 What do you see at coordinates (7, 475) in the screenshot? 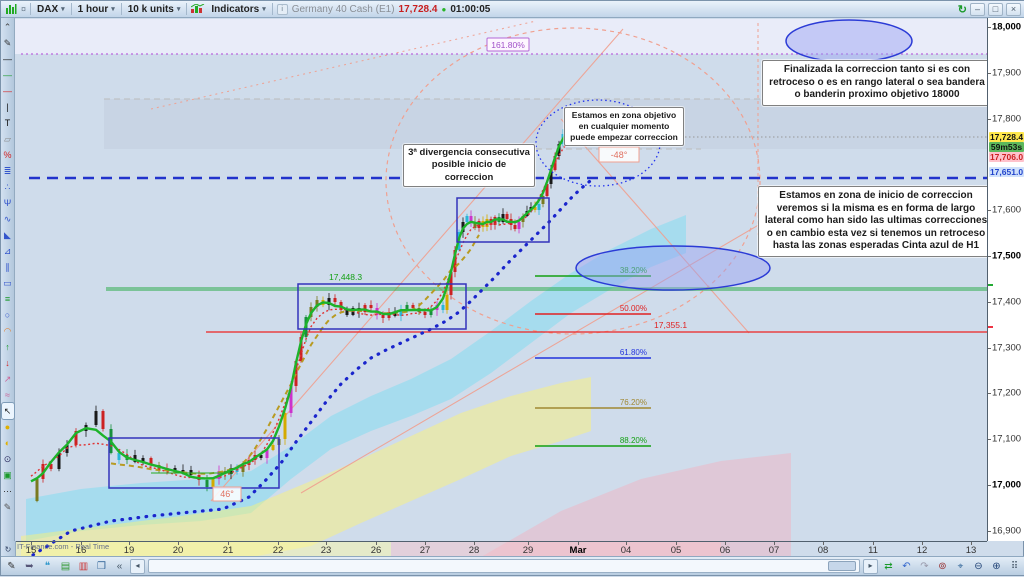
I see `screenshot-tool: ▣` at bounding box center [7, 475].